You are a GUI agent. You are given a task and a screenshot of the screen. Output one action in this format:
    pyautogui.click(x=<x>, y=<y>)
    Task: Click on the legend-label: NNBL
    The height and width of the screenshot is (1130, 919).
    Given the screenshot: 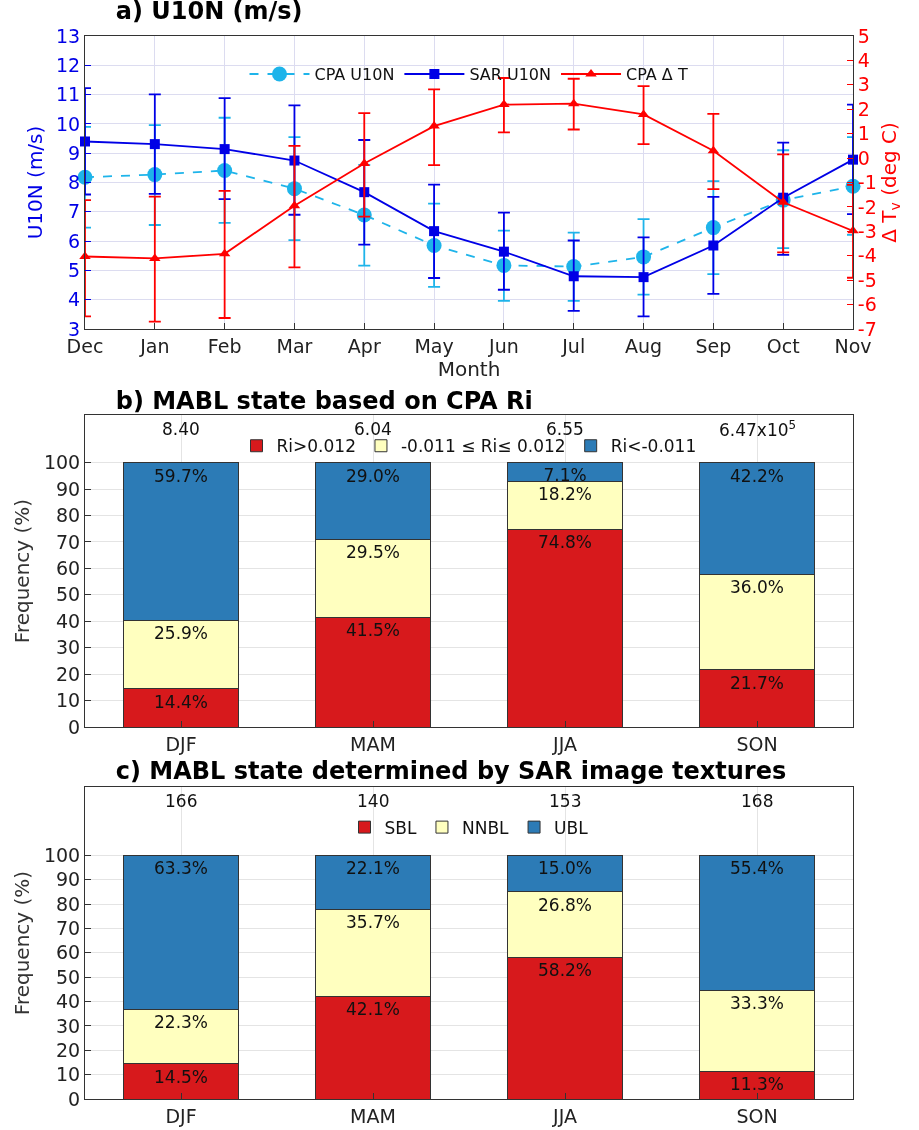 What is the action you would take?
    pyautogui.click(x=485, y=827)
    